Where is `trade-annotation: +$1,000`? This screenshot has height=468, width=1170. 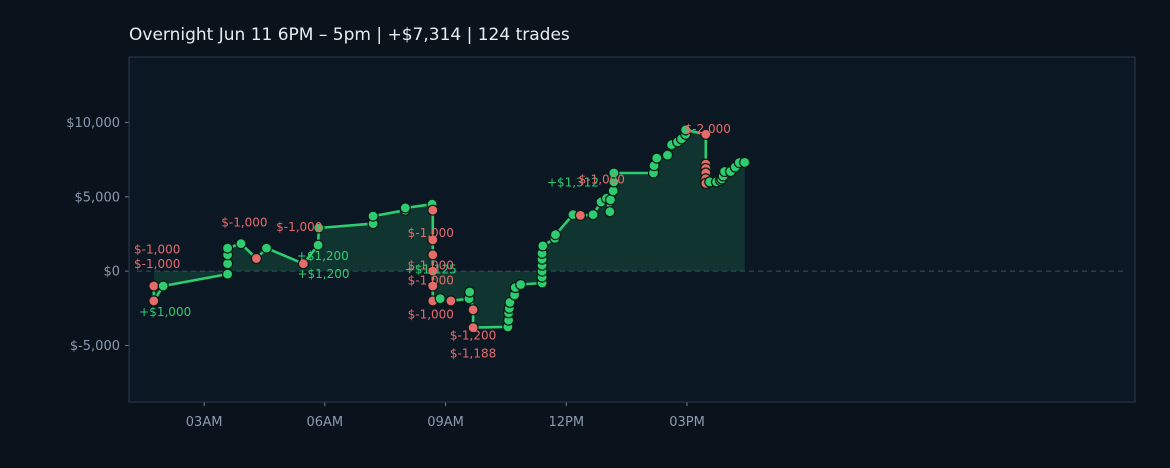
trade-annotation: +$1,000 is located at coordinates (165, 312).